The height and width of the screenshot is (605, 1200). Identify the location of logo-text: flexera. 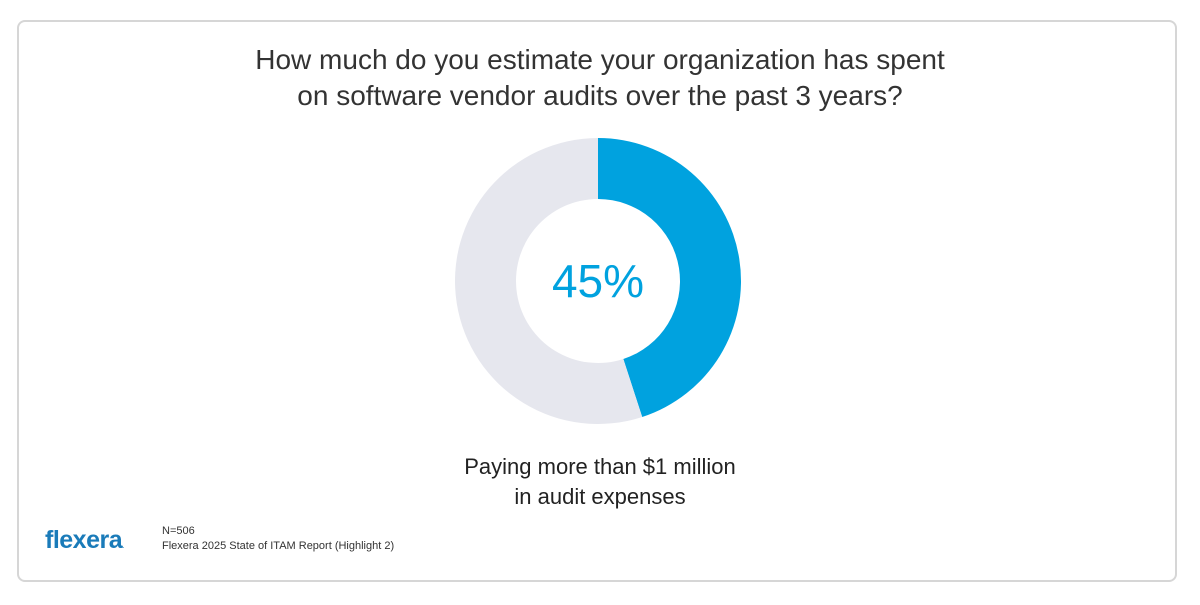
(84, 540).